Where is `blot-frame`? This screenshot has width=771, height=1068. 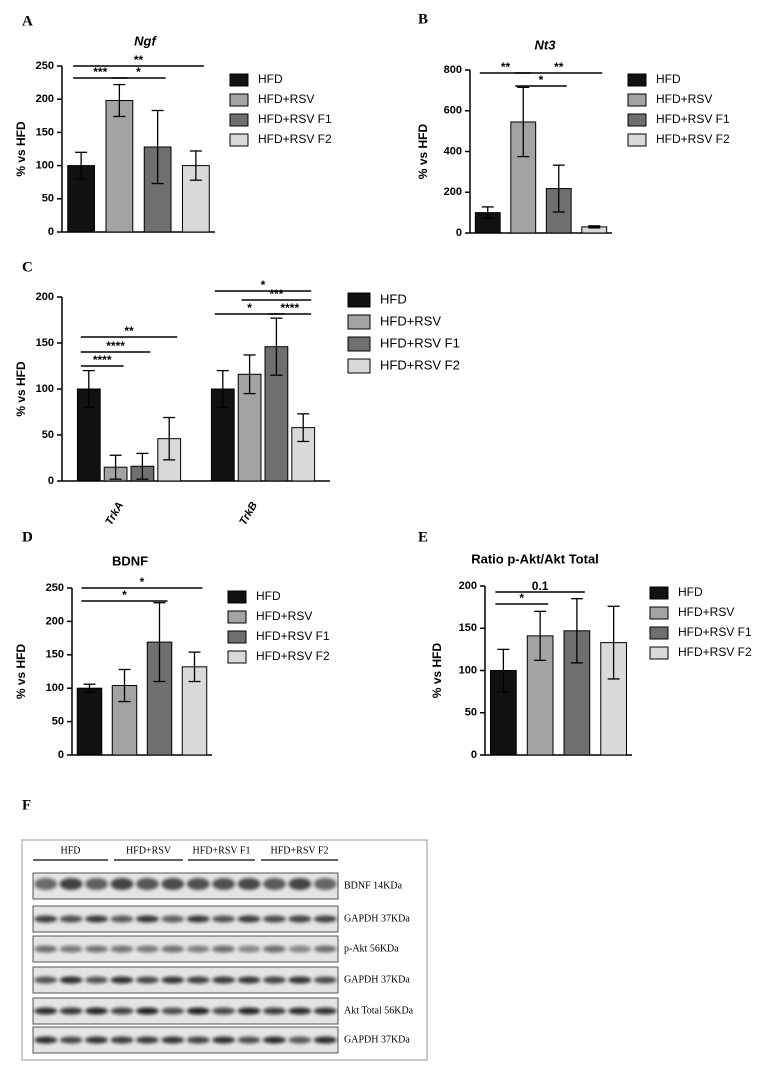 blot-frame is located at coordinates (224, 950).